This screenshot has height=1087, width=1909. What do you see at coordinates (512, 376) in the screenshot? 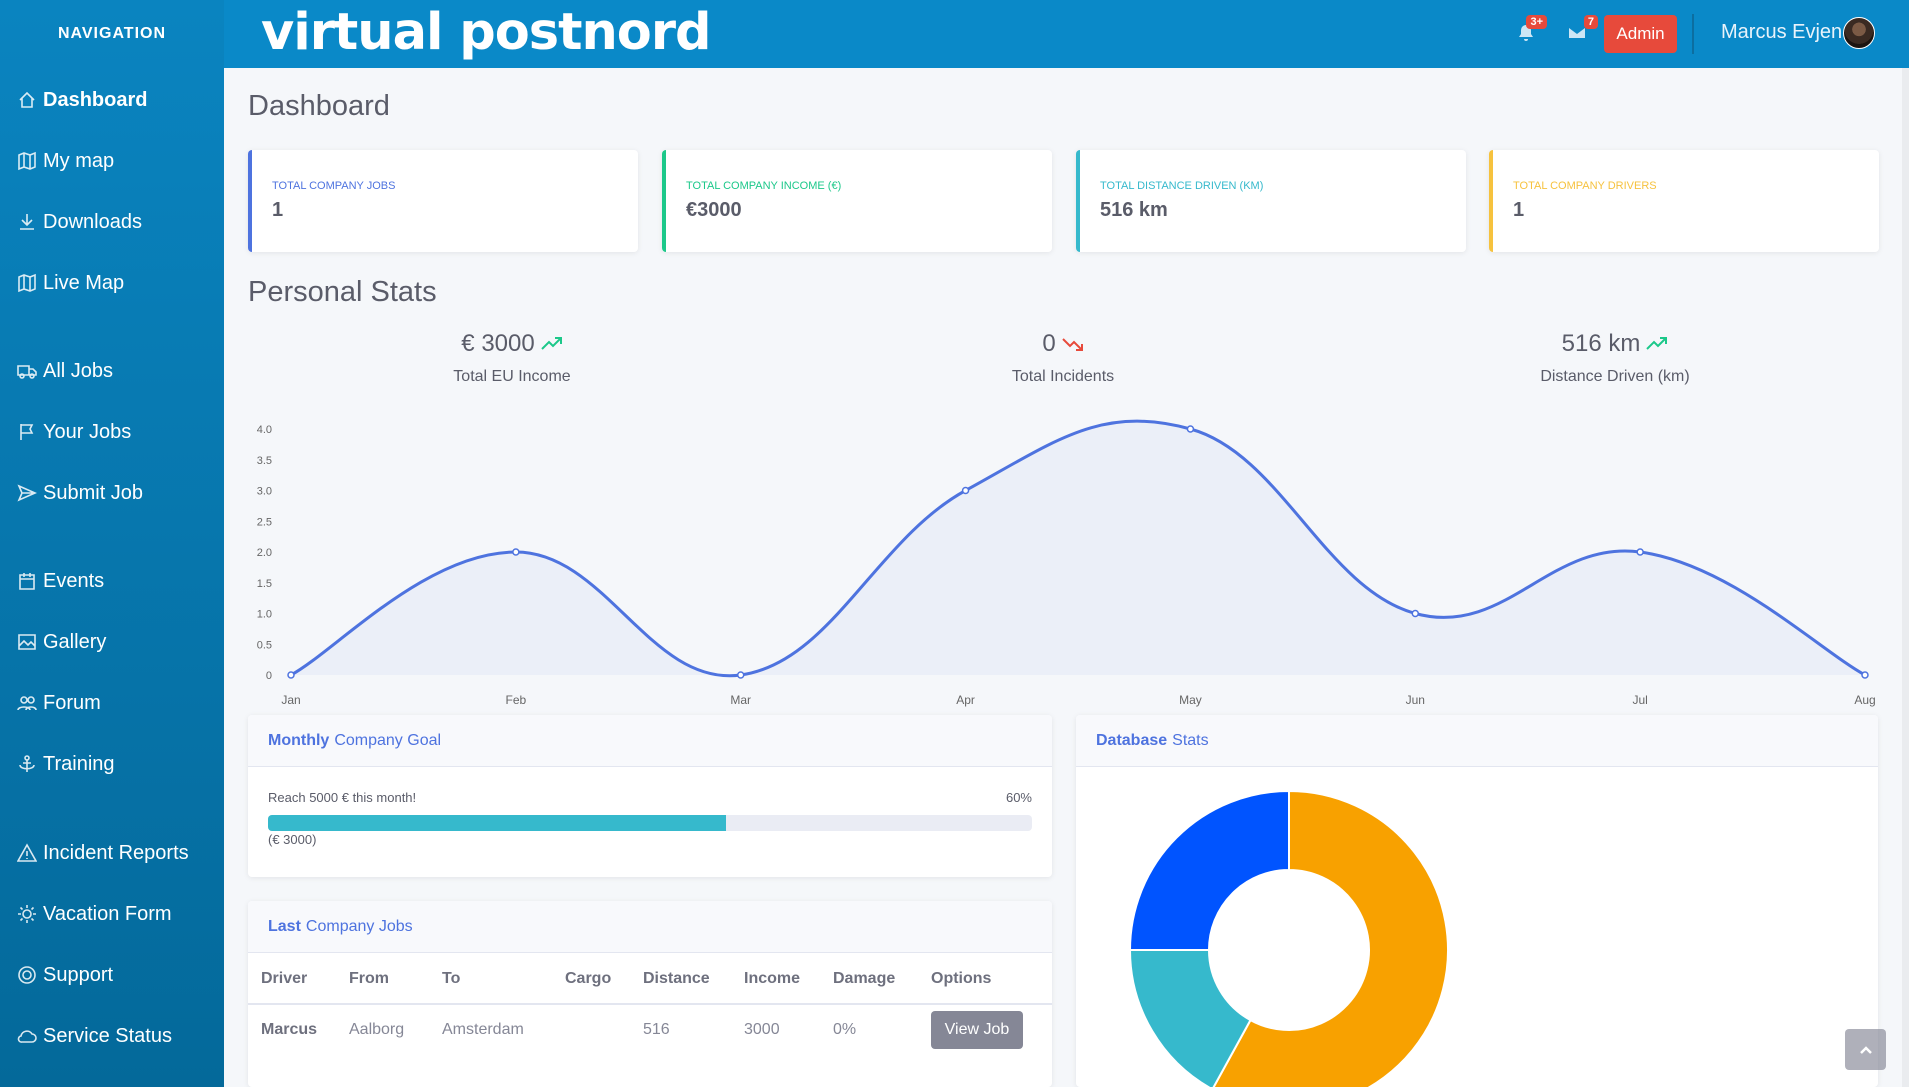
I see `stat-caption: Total EU Income` at bounding box center [512, 376].